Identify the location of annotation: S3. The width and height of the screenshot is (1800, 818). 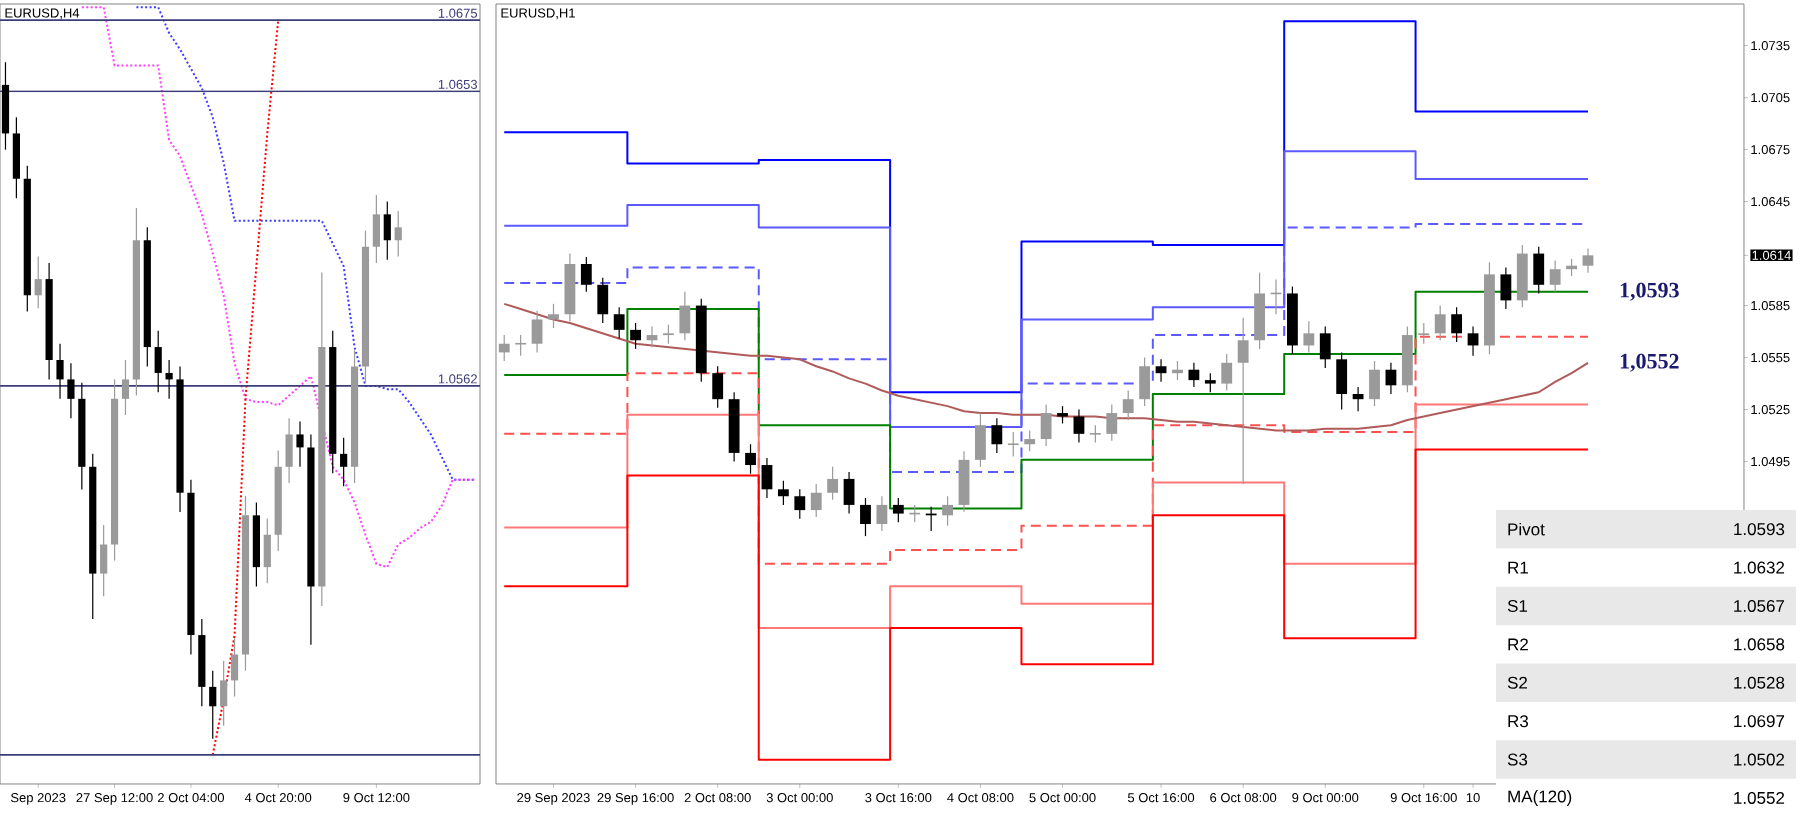
(1517, 759).